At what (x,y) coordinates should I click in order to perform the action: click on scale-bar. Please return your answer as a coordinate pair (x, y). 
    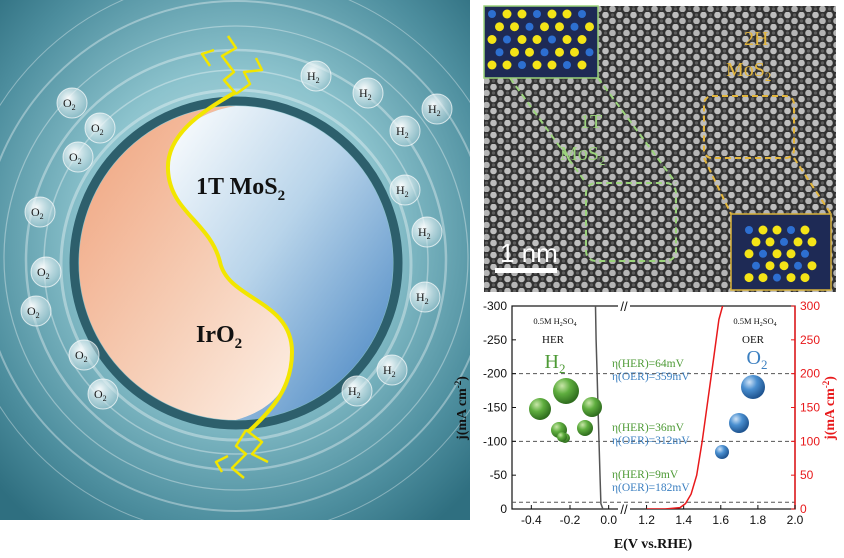
    Looking at the image, I should click on (526, 270).